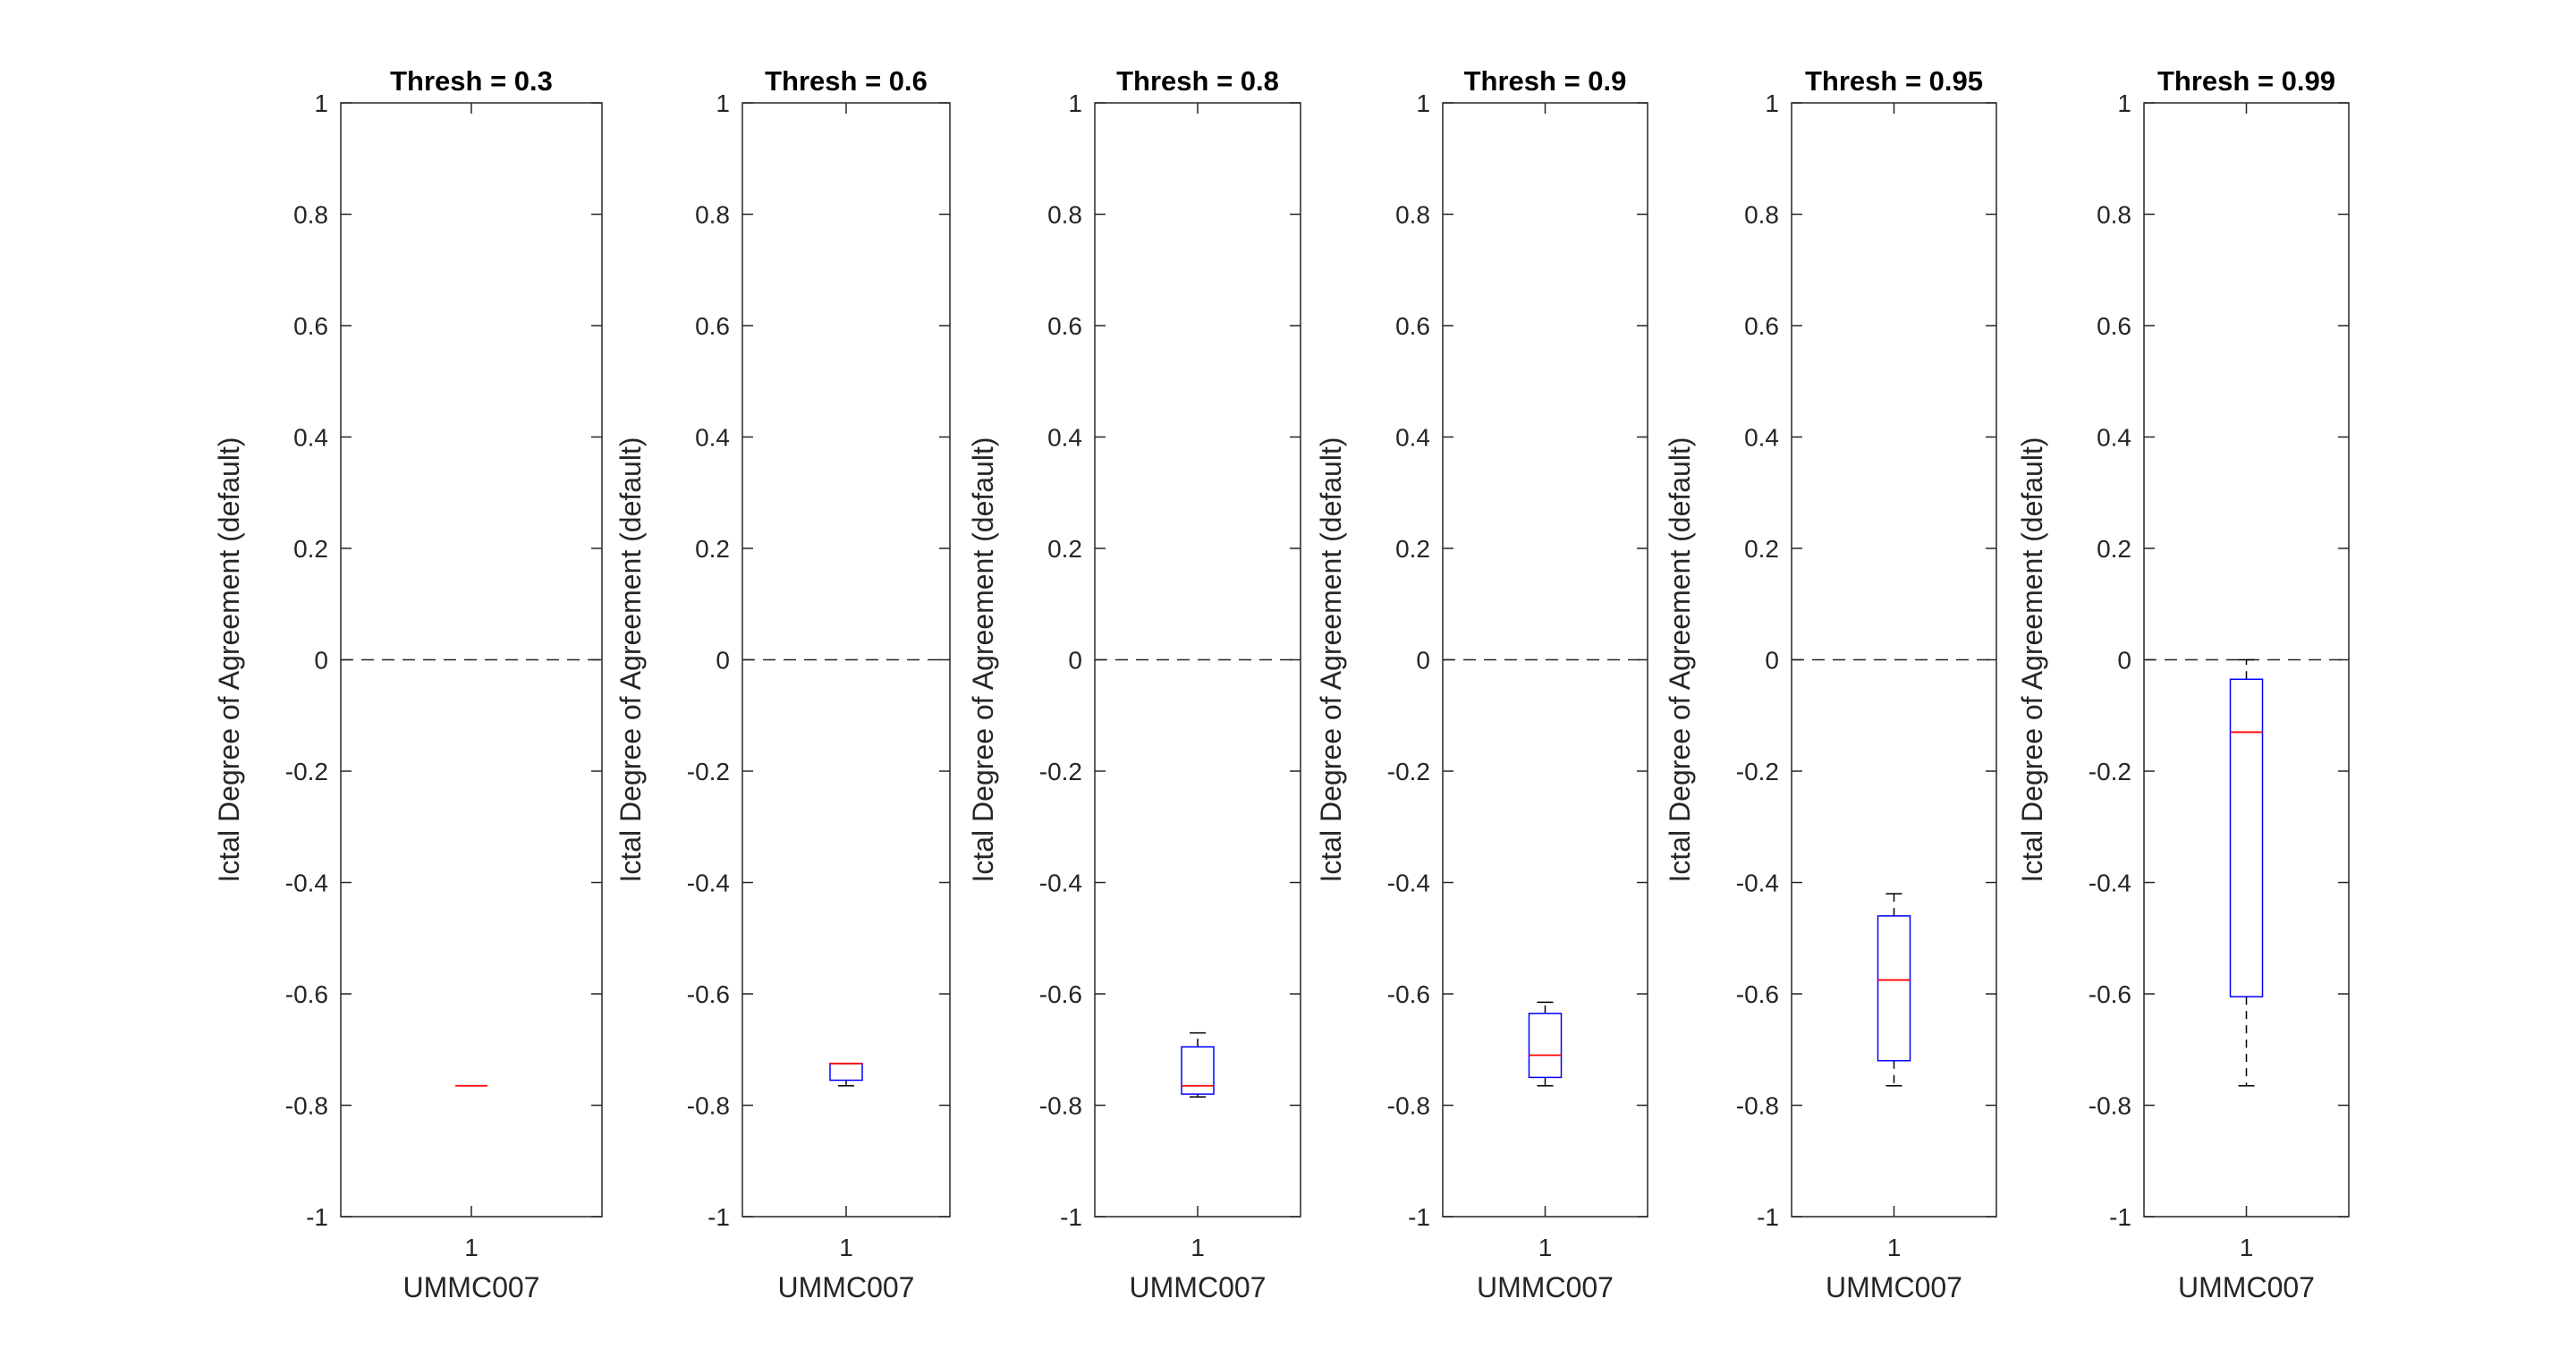 This screenshot has width=2576, height=1358. What do you see at coordinates (1197, 81) in the screenshot?
I see `panel-title: Thresh = 0.8` at bounding box center [1197, 81].